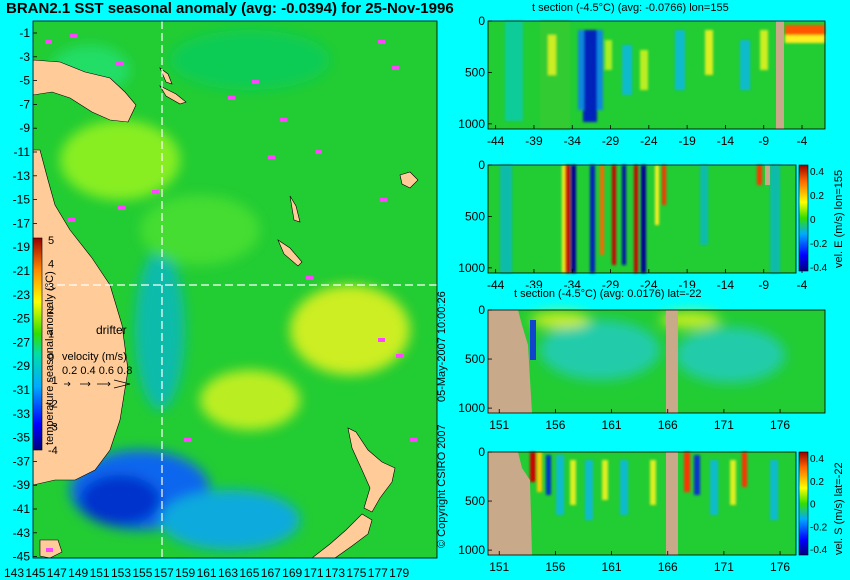 Image resolution: width=850 pixels, height=580 pixels. I want to click on section-depth-tick-label: 500, so click(475, 501).